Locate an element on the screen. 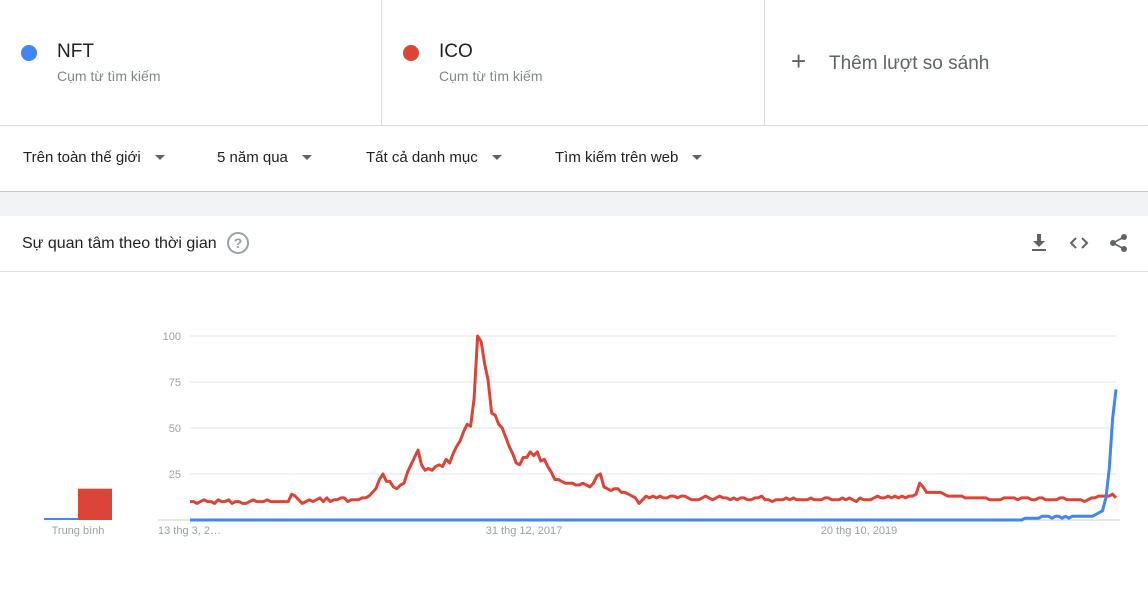  search-type-filter-dropdown: Tìm kiếm trên web is located at coordinates (629, 157).